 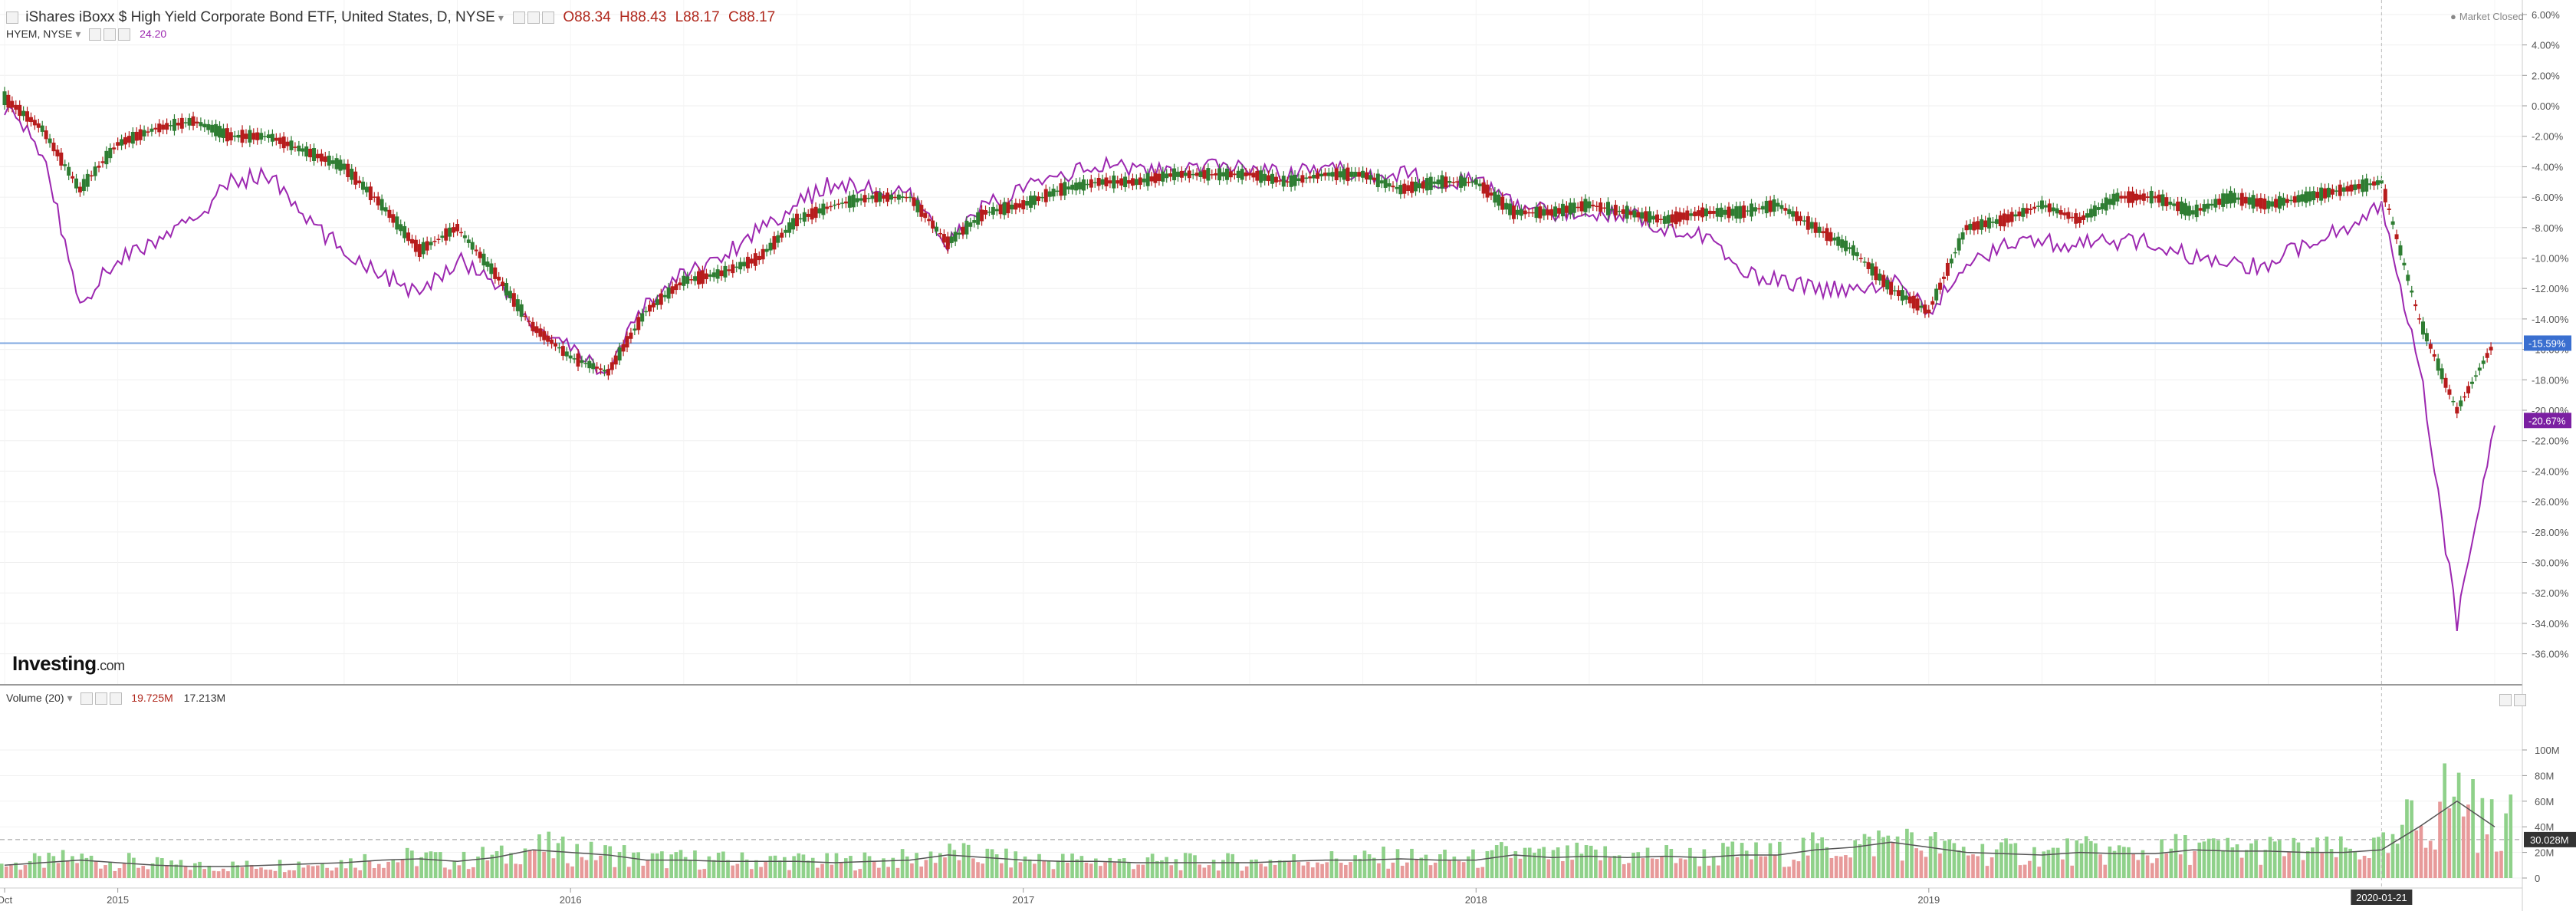 What do you see at coordinates (2505, 699) in the screenshot?
I see `pane-up-icon` at bounding box center [2505, 699].